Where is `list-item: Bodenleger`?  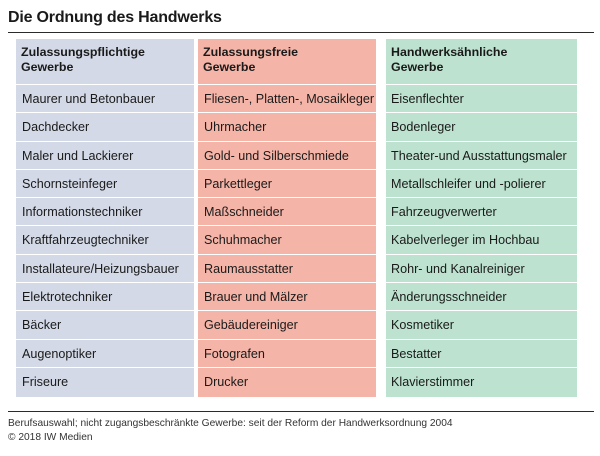 list-item: Bodenleger is located at coordinates (481, 126).